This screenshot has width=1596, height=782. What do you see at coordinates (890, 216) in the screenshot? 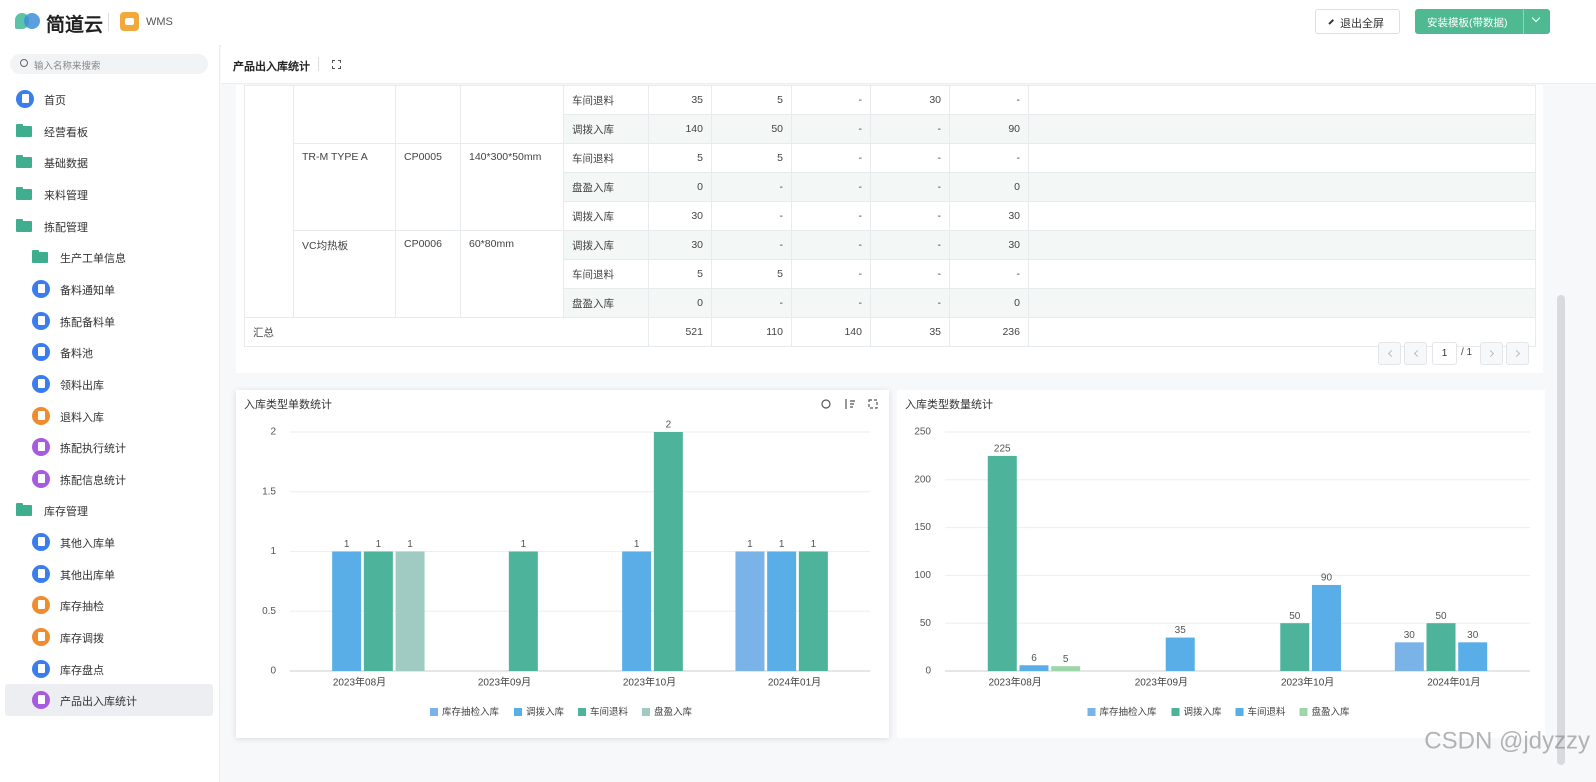
I see `table-row: 调拨入库 30- - -30` at bounding box center [890, 216].